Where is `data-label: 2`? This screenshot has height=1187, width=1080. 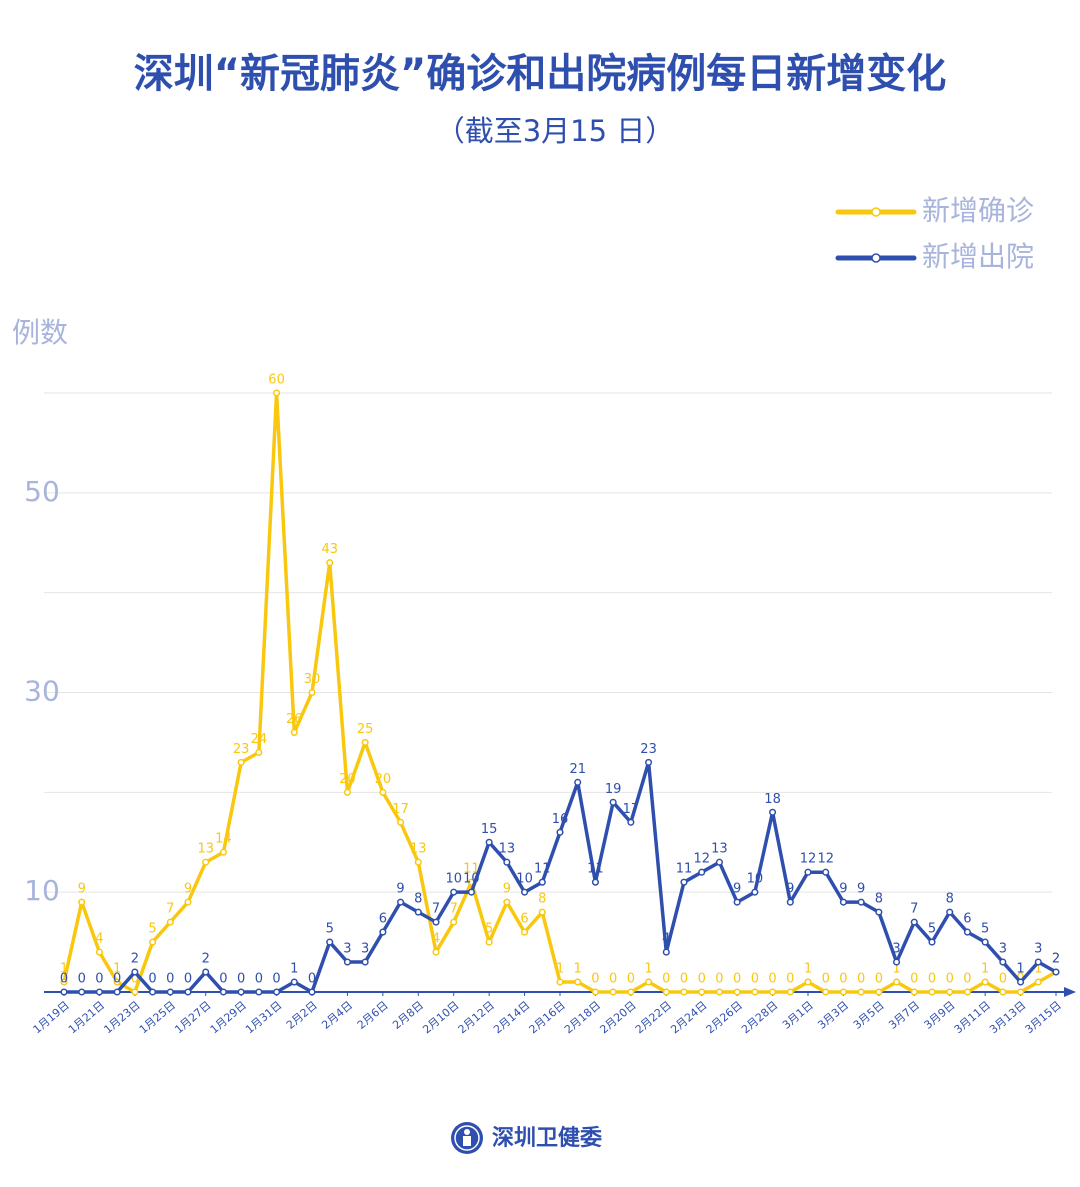 data-label: 2 is located at coordinates (1056, 959).